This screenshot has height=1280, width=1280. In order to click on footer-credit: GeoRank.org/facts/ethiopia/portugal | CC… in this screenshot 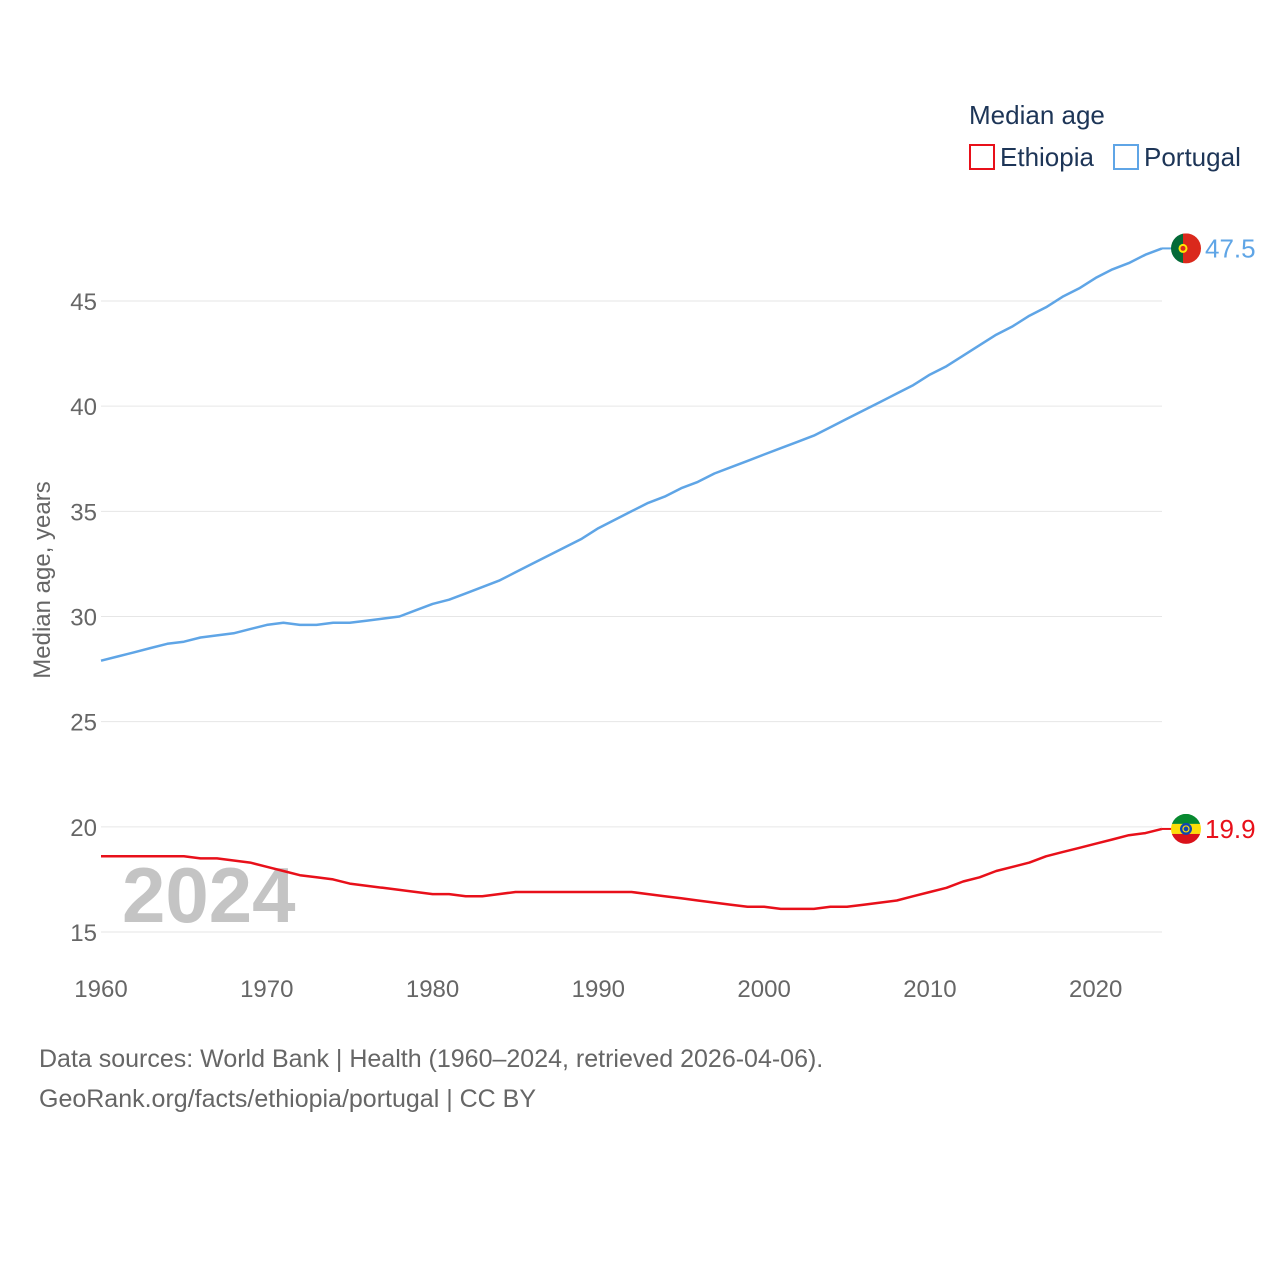, I will do `click(288, 1099)`.